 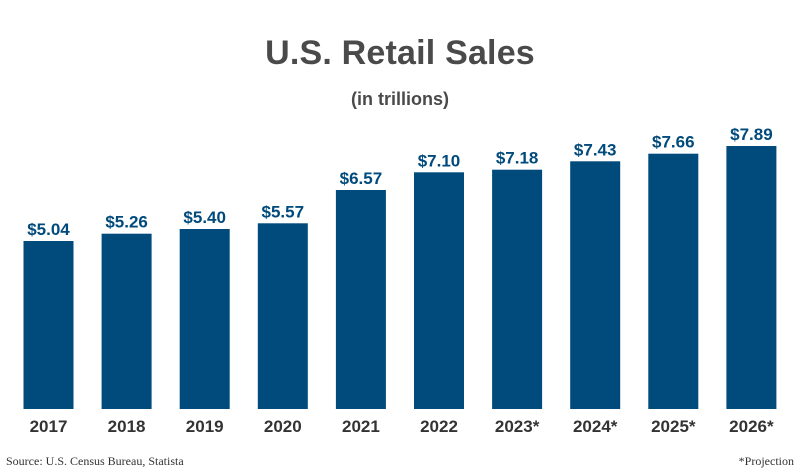 What do you see at coordinates (126, 222) in the screenshot?
I see `data-label-2018: $5.26` at bounding box center [126, 222].